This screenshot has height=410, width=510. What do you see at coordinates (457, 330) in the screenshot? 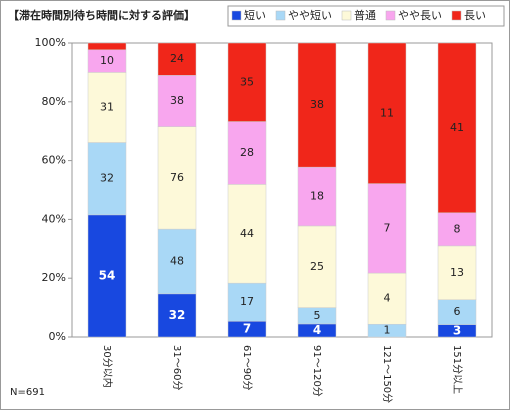
I see `data-label: 3` at bounding box center [457, 330].